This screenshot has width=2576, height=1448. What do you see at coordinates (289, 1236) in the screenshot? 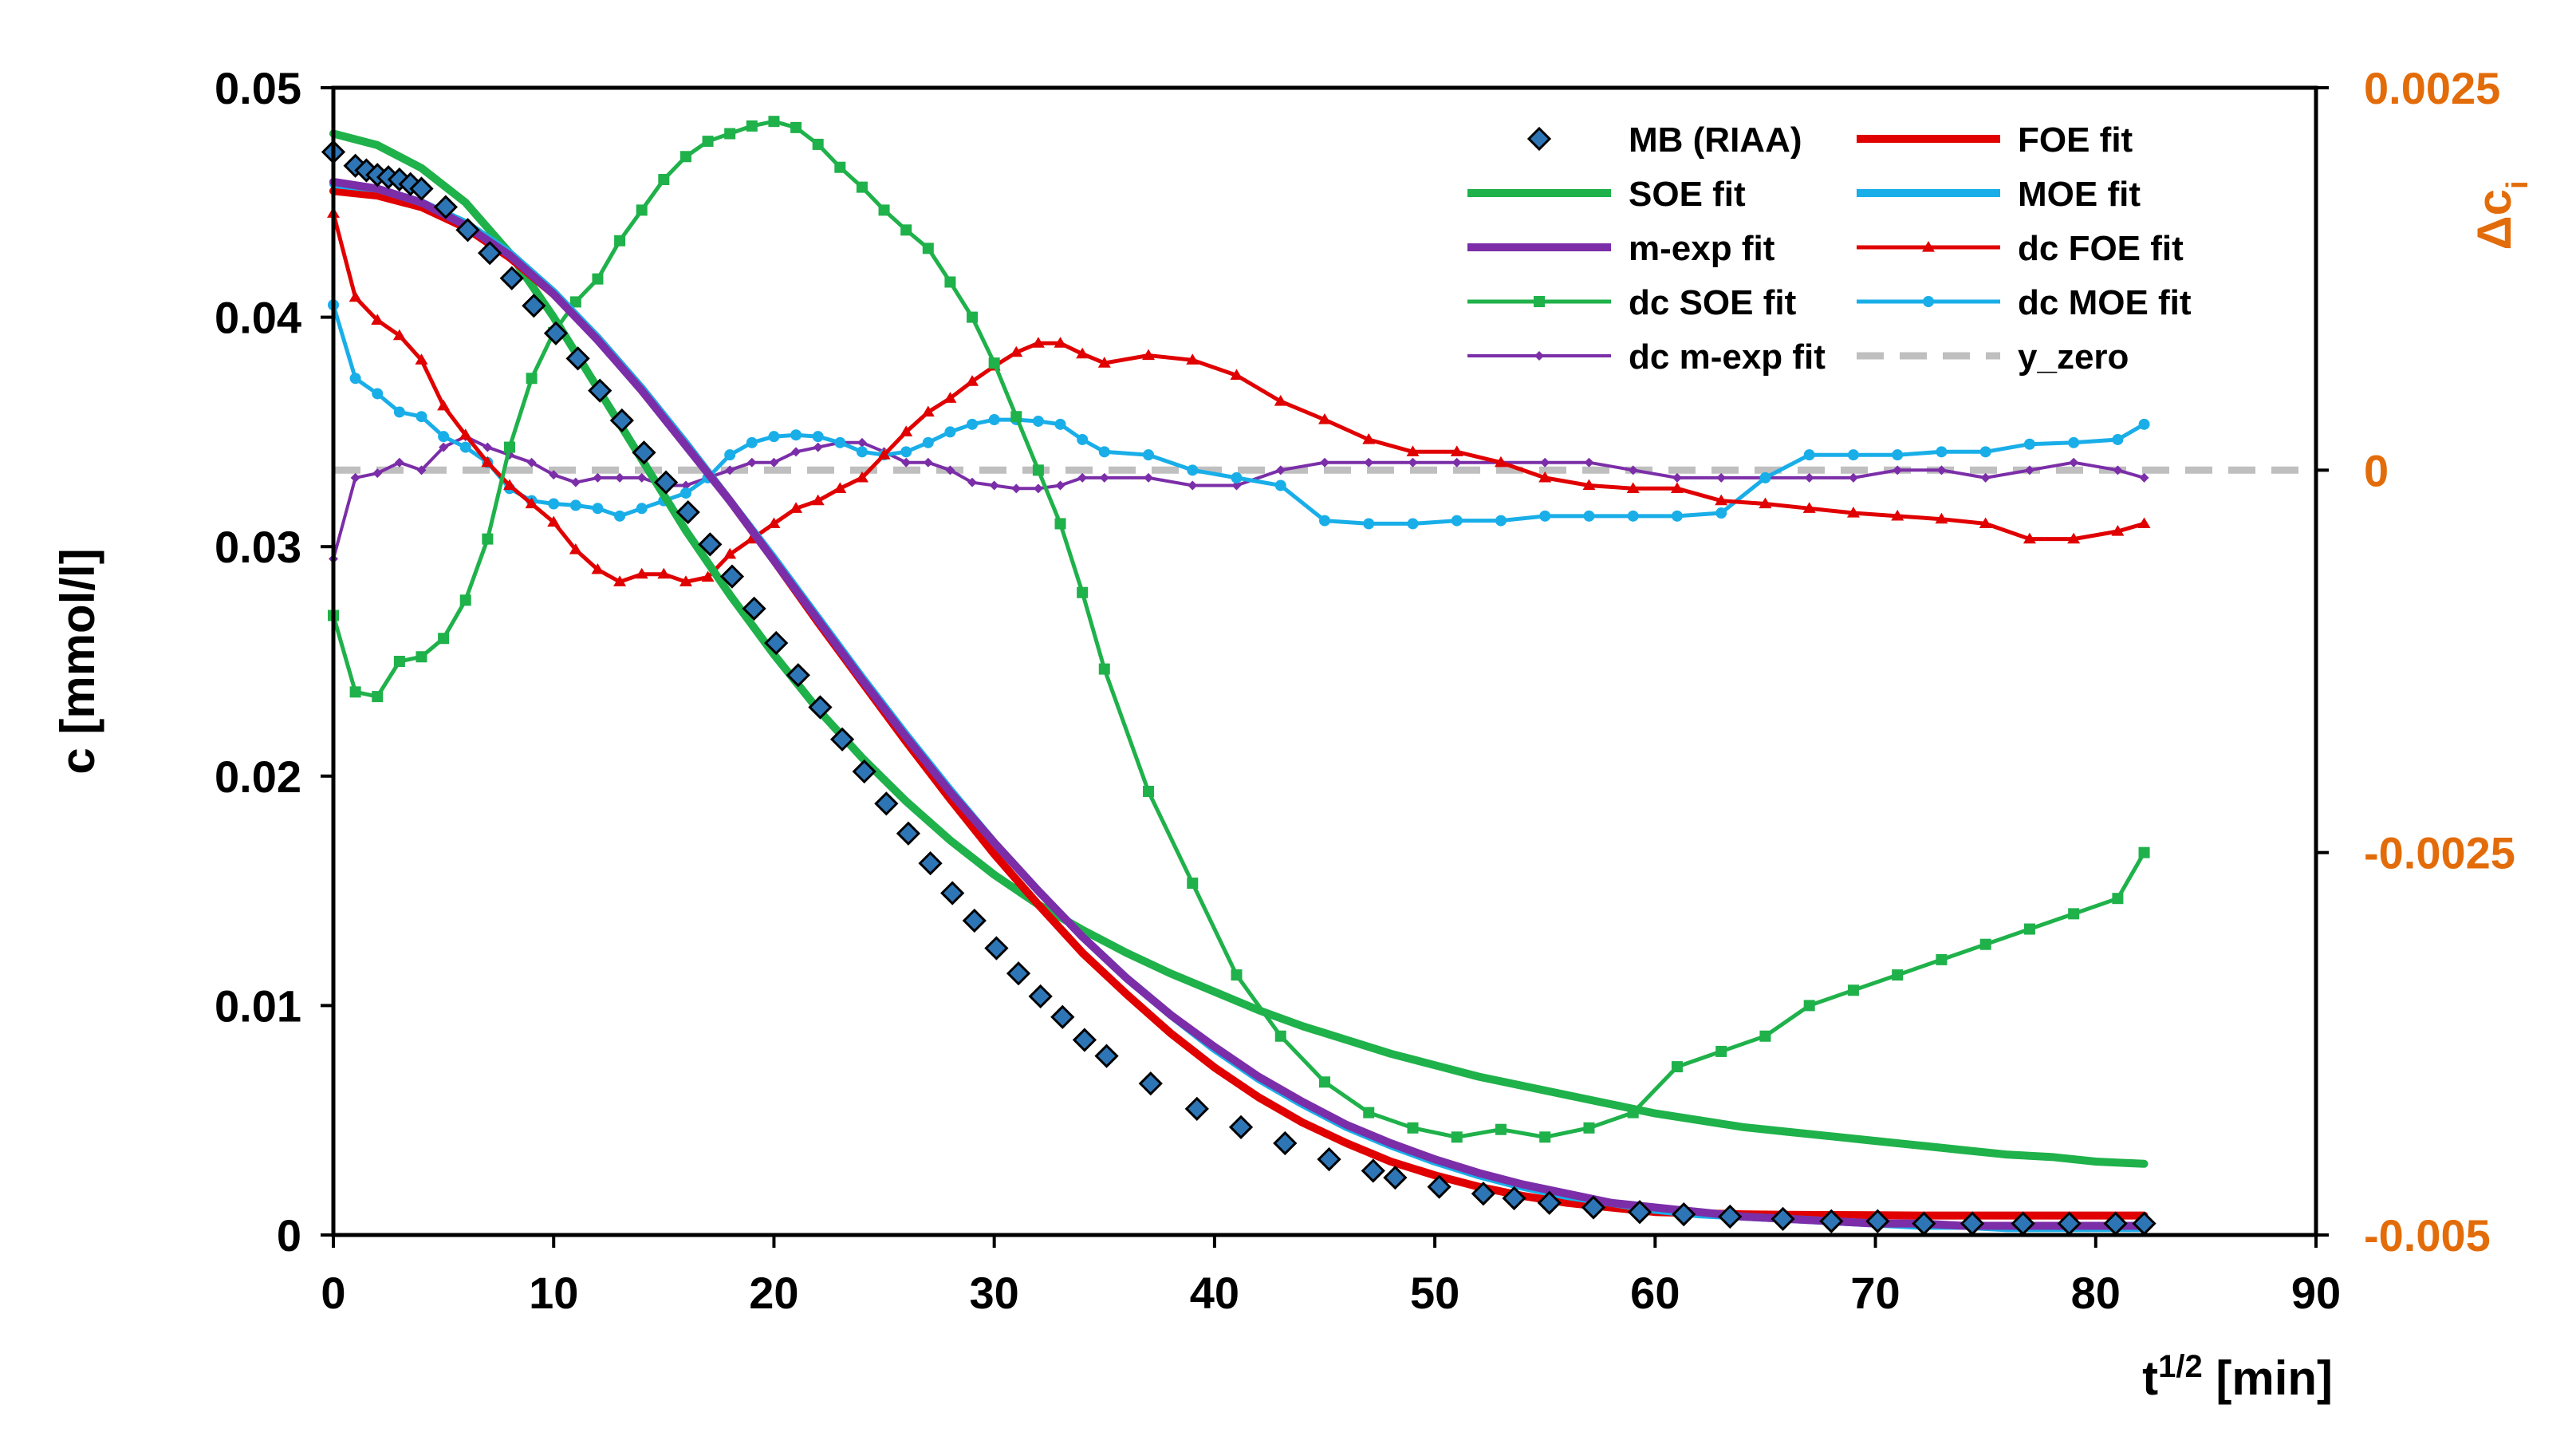
I see `y-tick-label: 0` at bounding box center [289, 1236].